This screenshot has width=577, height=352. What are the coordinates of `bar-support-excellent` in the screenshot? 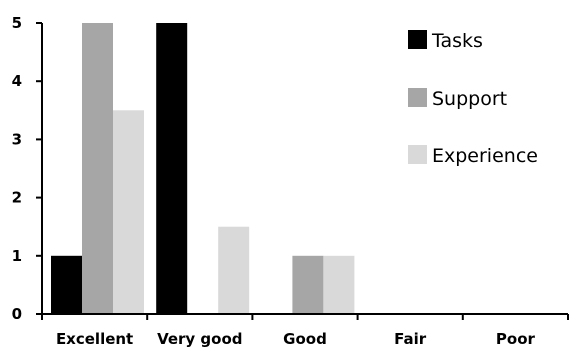 It's located at (97, 168).